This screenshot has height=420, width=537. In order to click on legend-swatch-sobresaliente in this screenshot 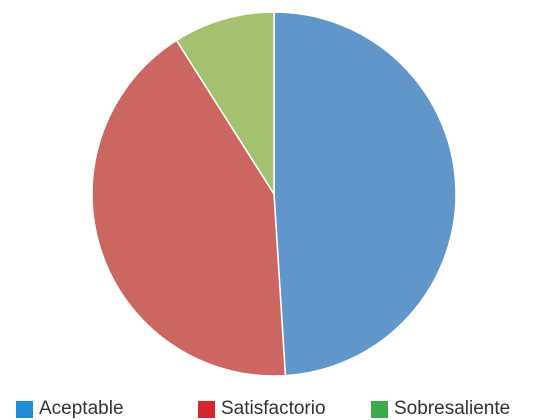, I will do `click(379, 409)`.